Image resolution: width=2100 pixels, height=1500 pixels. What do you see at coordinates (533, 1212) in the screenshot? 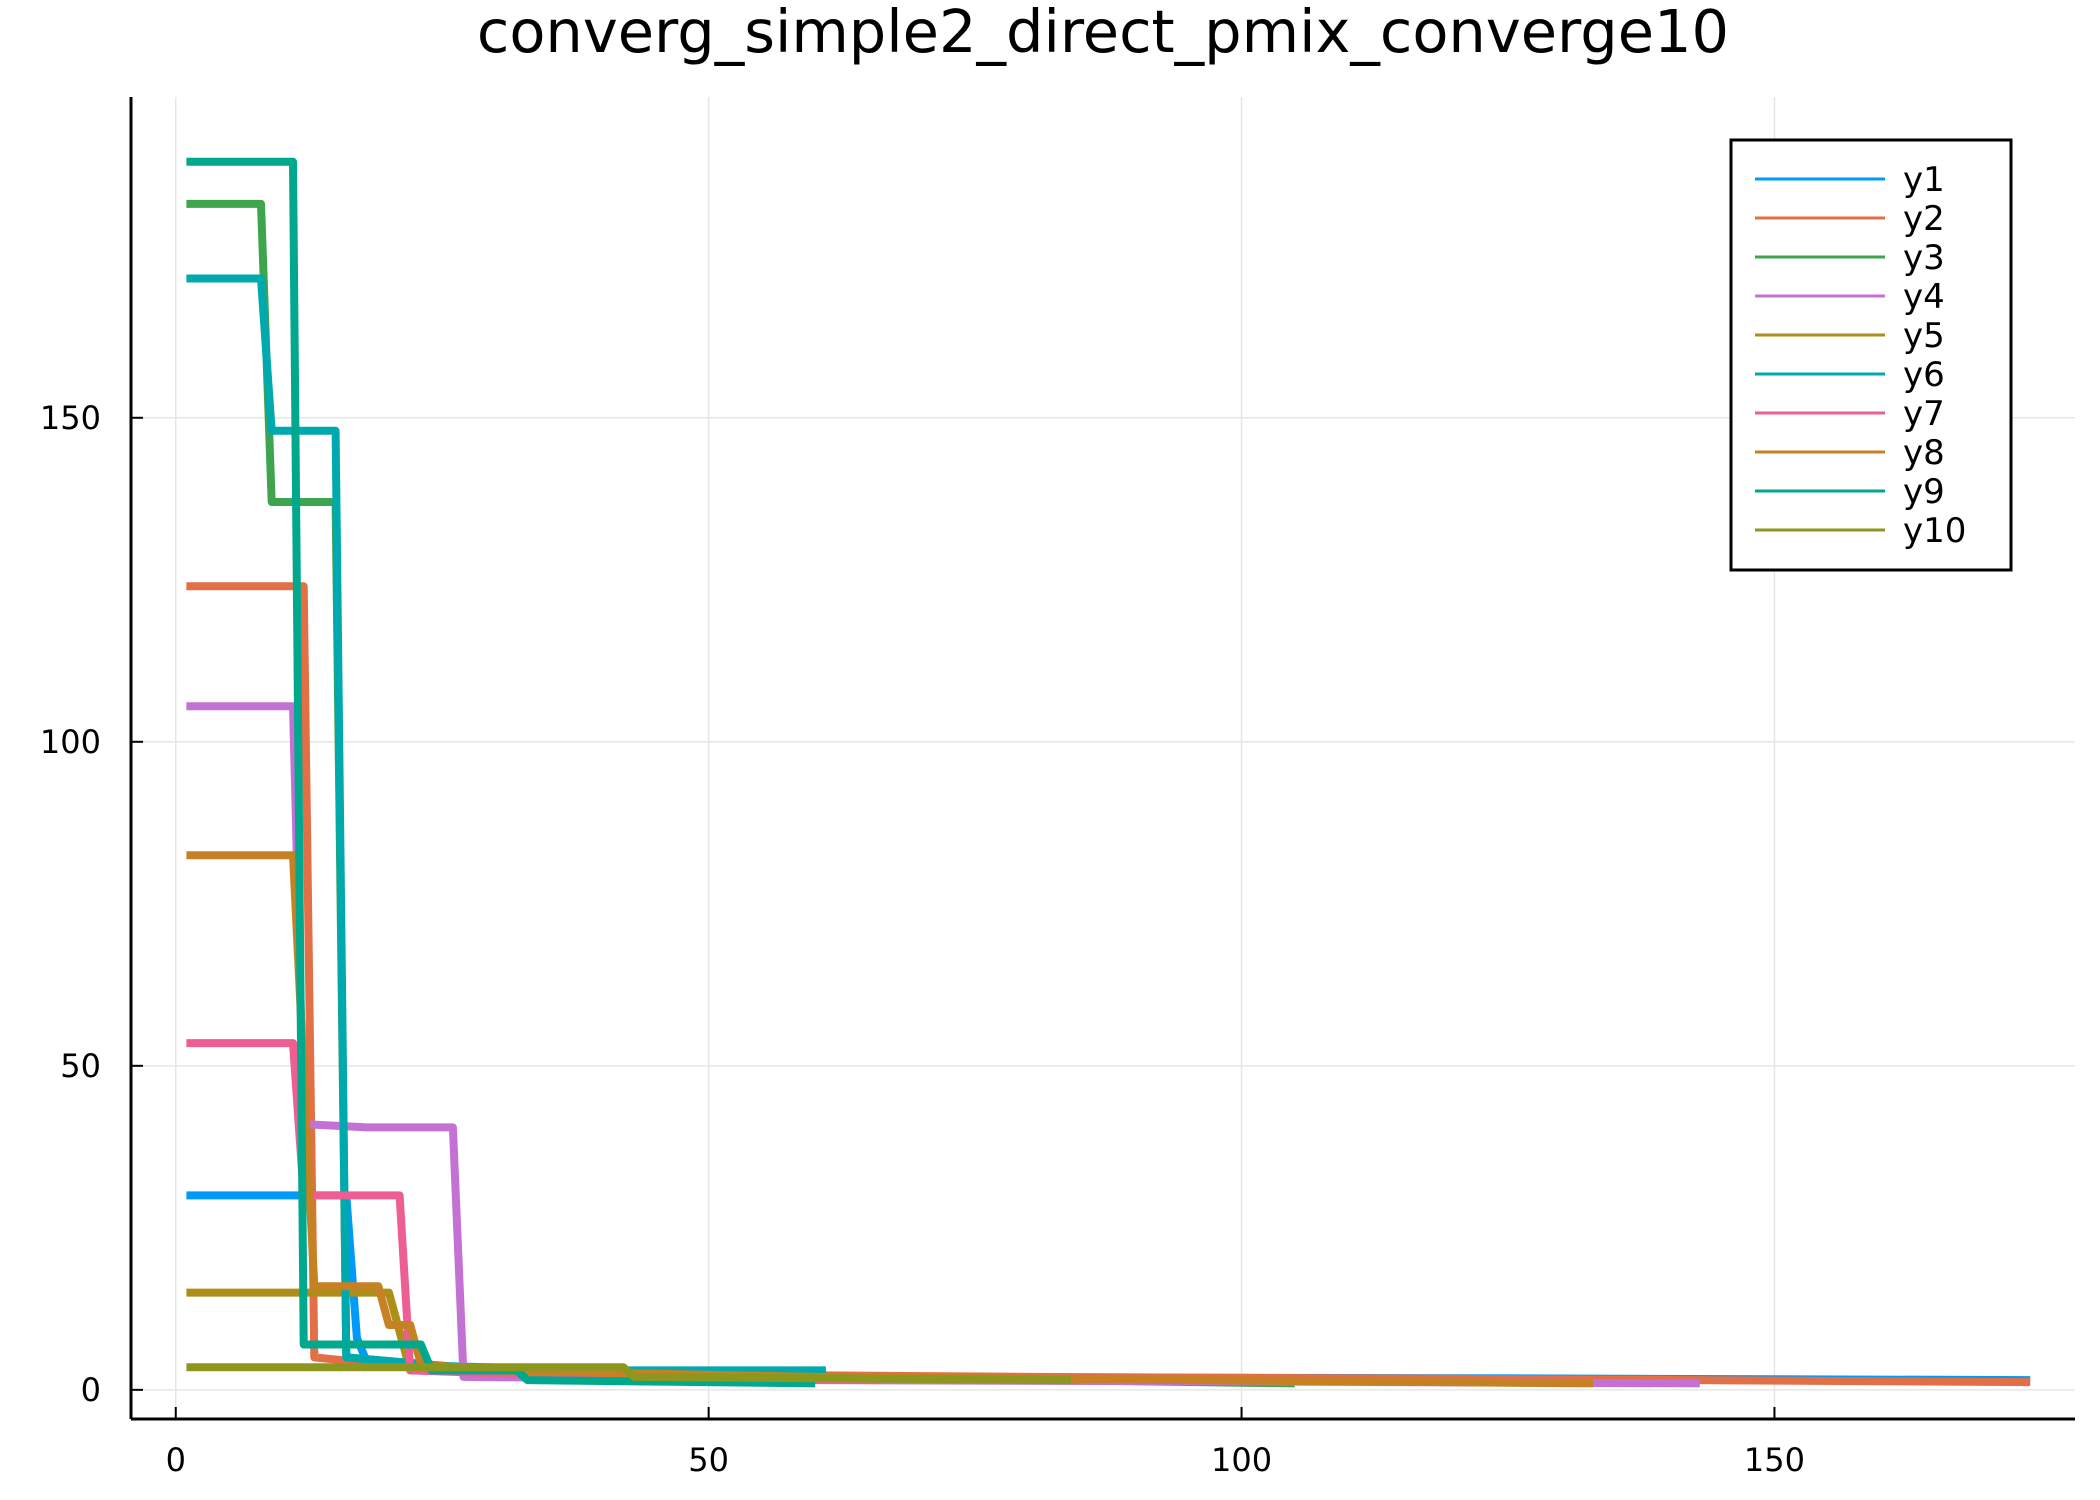
I see `series-y7-line` at bounding box center [533, 1212].